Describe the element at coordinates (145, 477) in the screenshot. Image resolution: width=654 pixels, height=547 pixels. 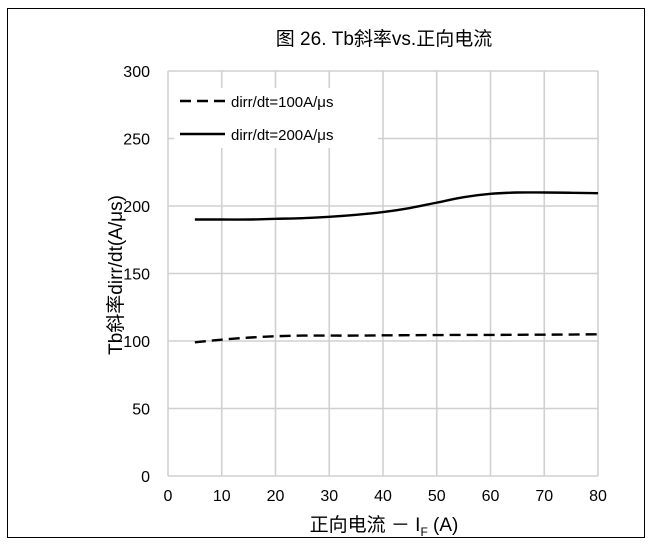
I see `y-tick-label: 0` at that location.